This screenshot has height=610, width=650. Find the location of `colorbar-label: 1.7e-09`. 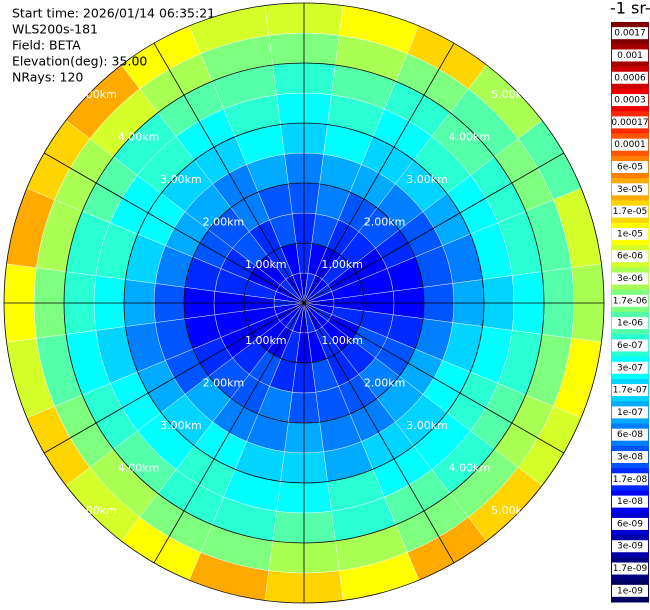

colorbar-label: 1.7e-09 is located at coordinates (630, 569).